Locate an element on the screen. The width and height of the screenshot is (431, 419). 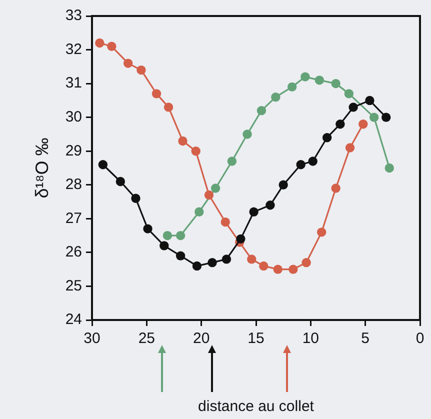
y-tick-label: 29 is located at coordinates (73, 151).